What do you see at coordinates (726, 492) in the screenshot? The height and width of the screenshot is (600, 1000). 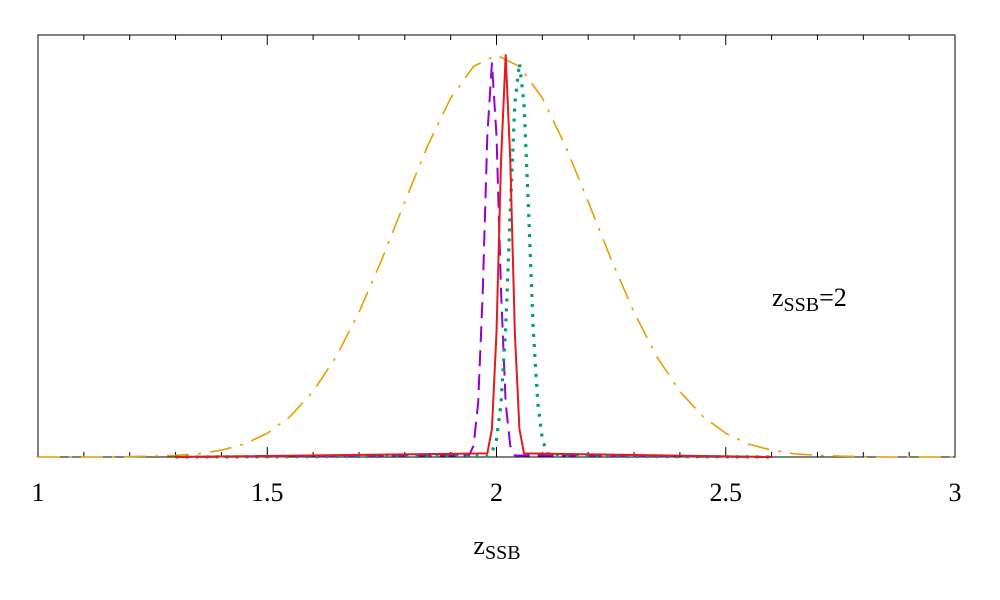 I see `x-tick-label: 2.5` at bounding box center [726, 492].